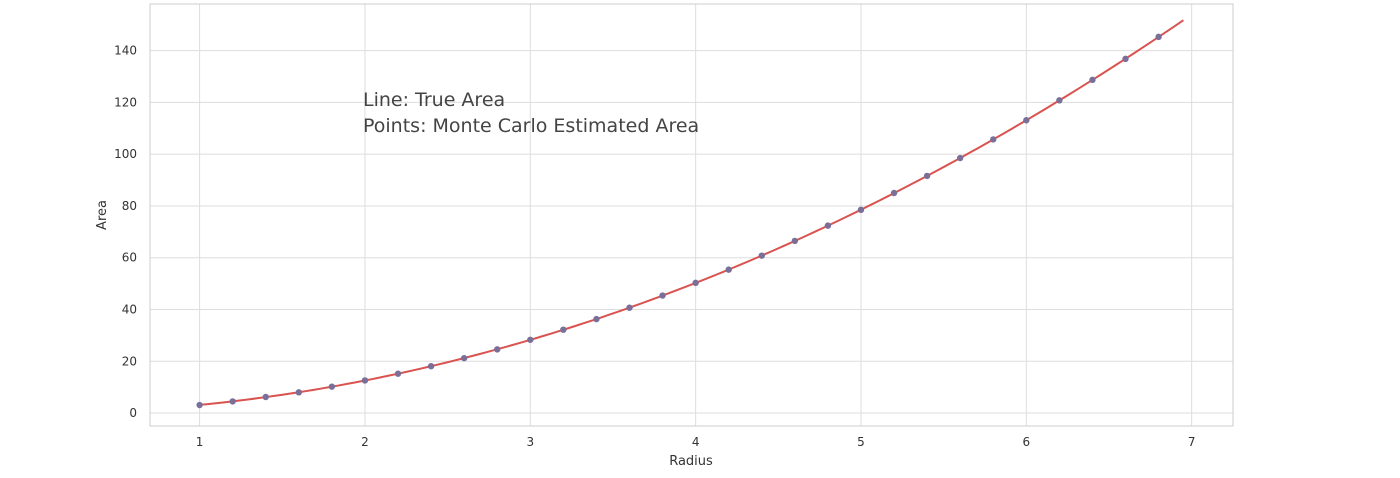 This screenshot has height=478, width=1400. Describe the element at coordinates (1192, 442) in the screenshot. I see `x-tick-label: 7` at that location.